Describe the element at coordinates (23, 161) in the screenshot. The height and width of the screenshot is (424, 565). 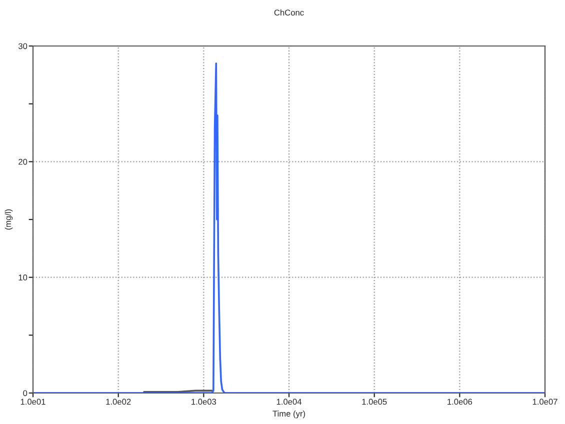
I see `y-tick-label: 20` at that location.